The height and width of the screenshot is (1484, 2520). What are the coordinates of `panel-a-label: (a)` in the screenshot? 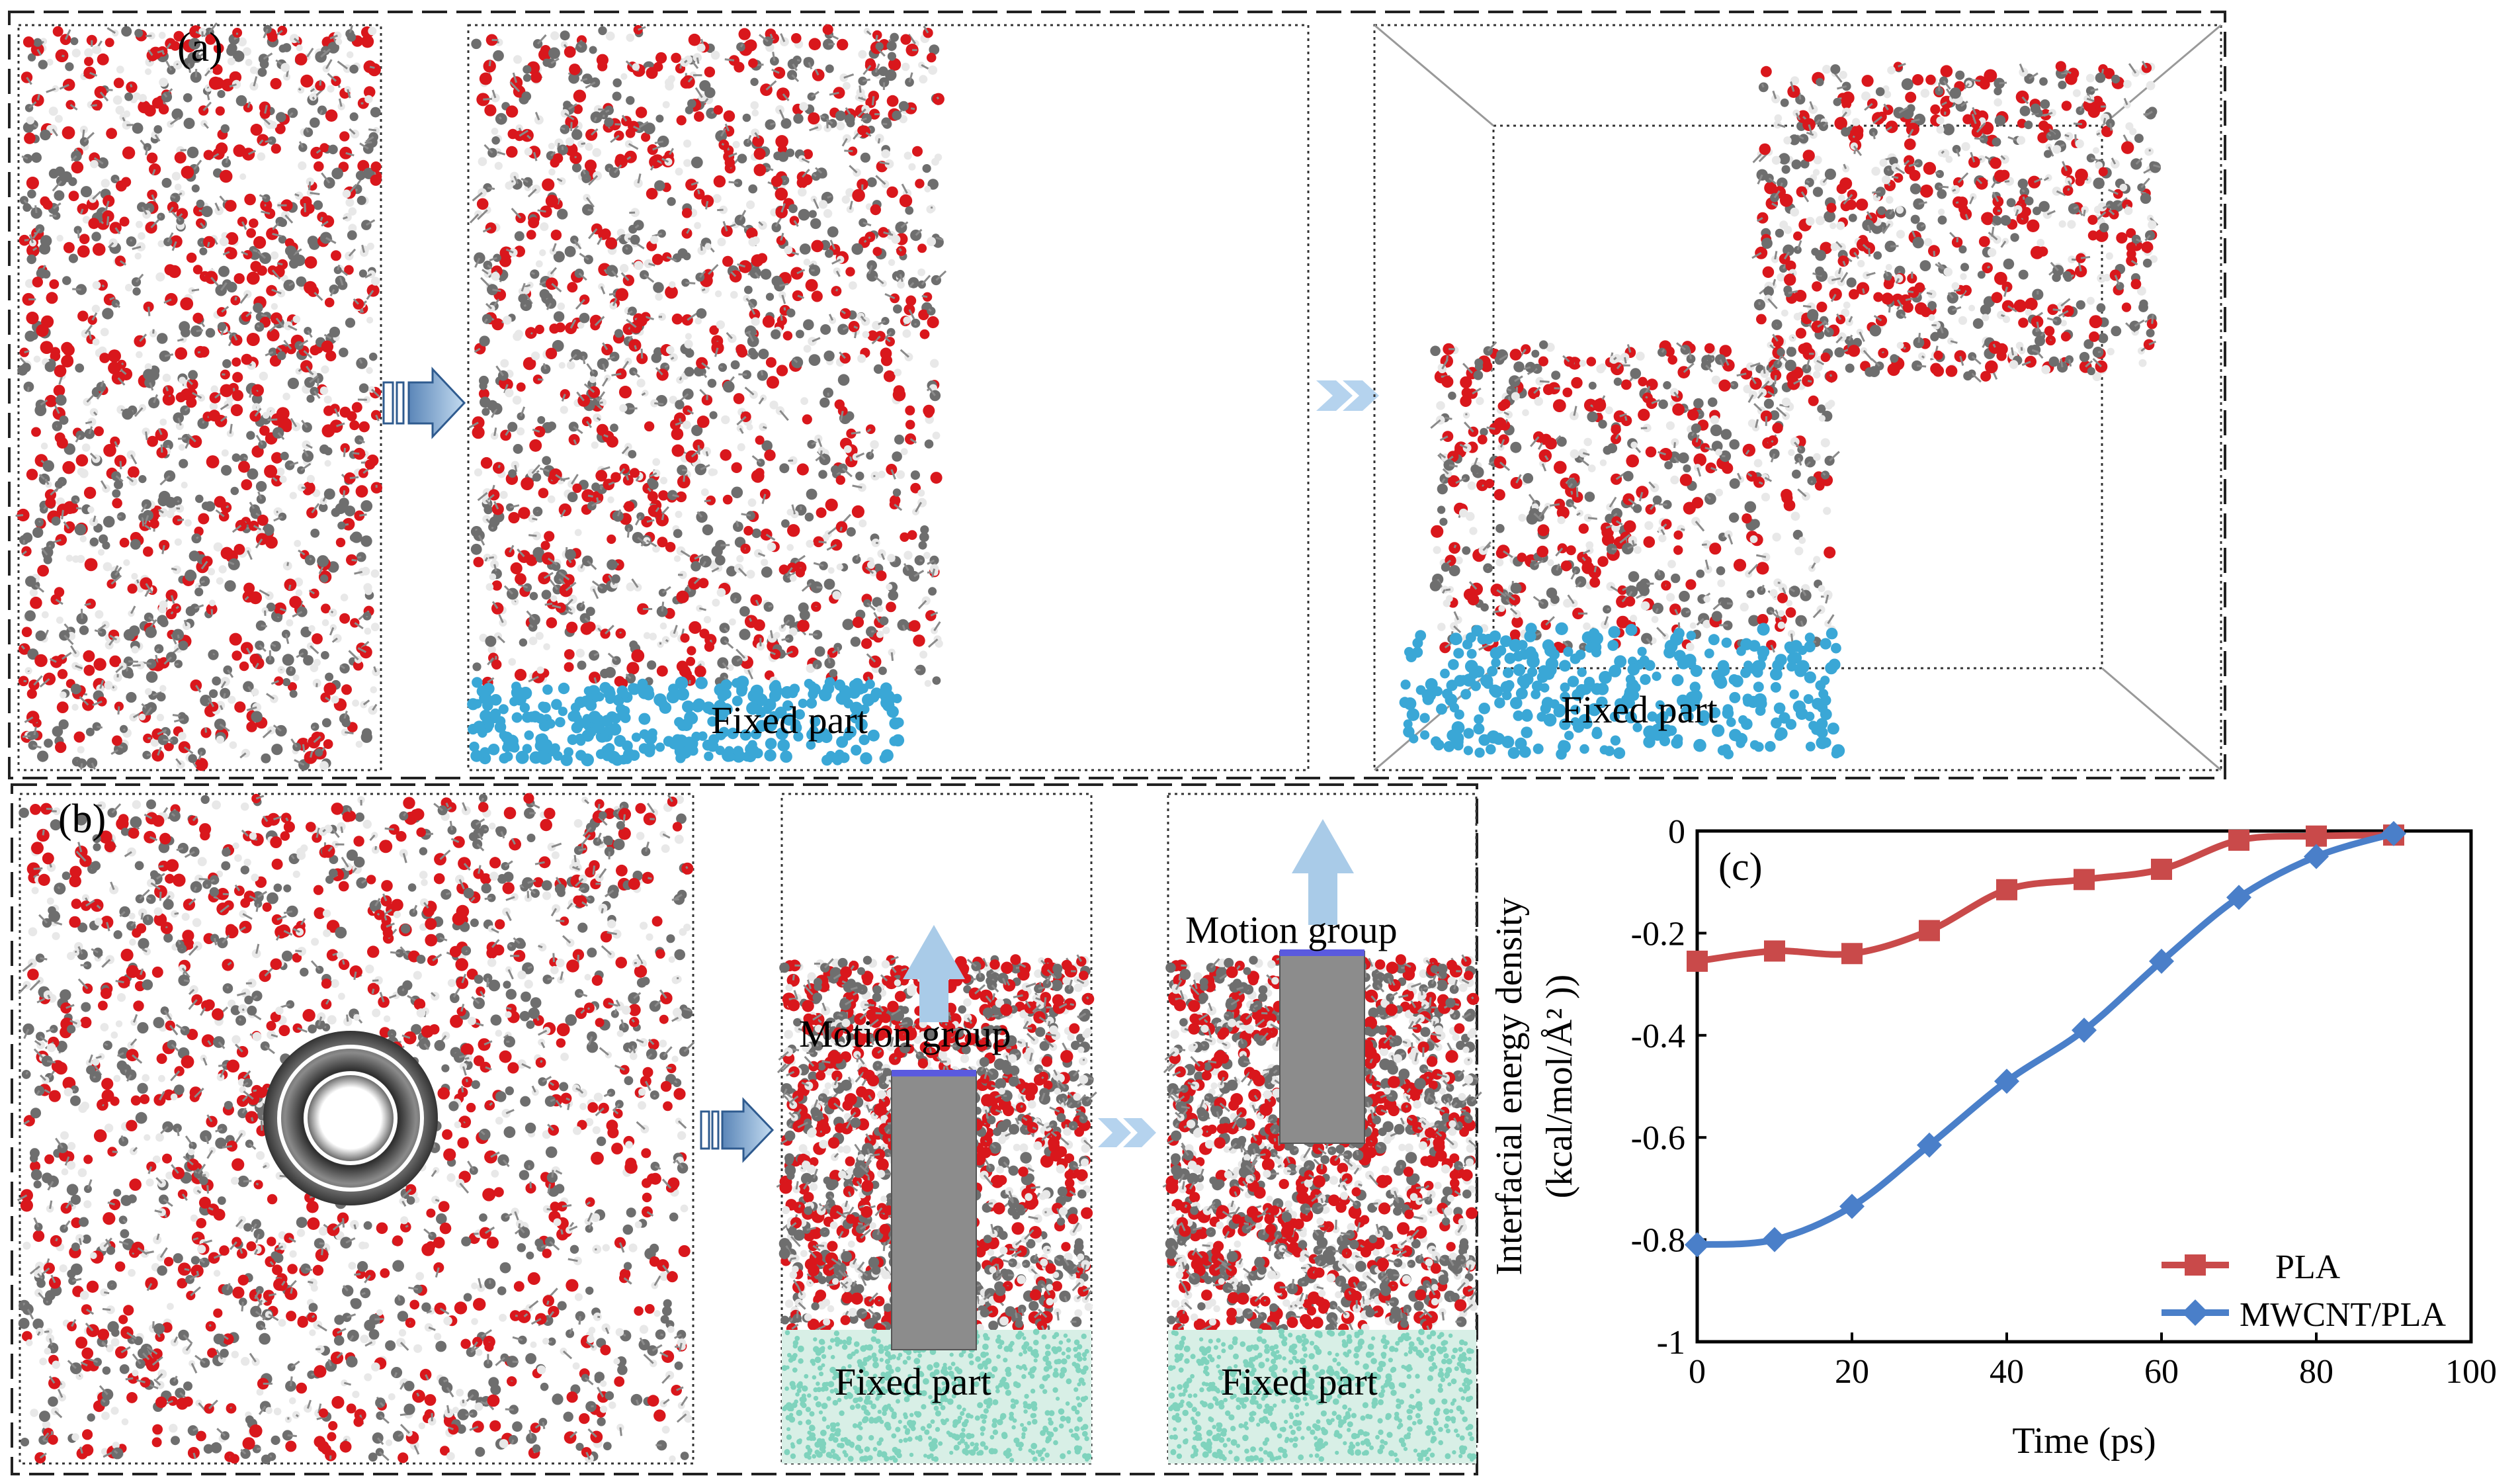 It's located at (200, 47).